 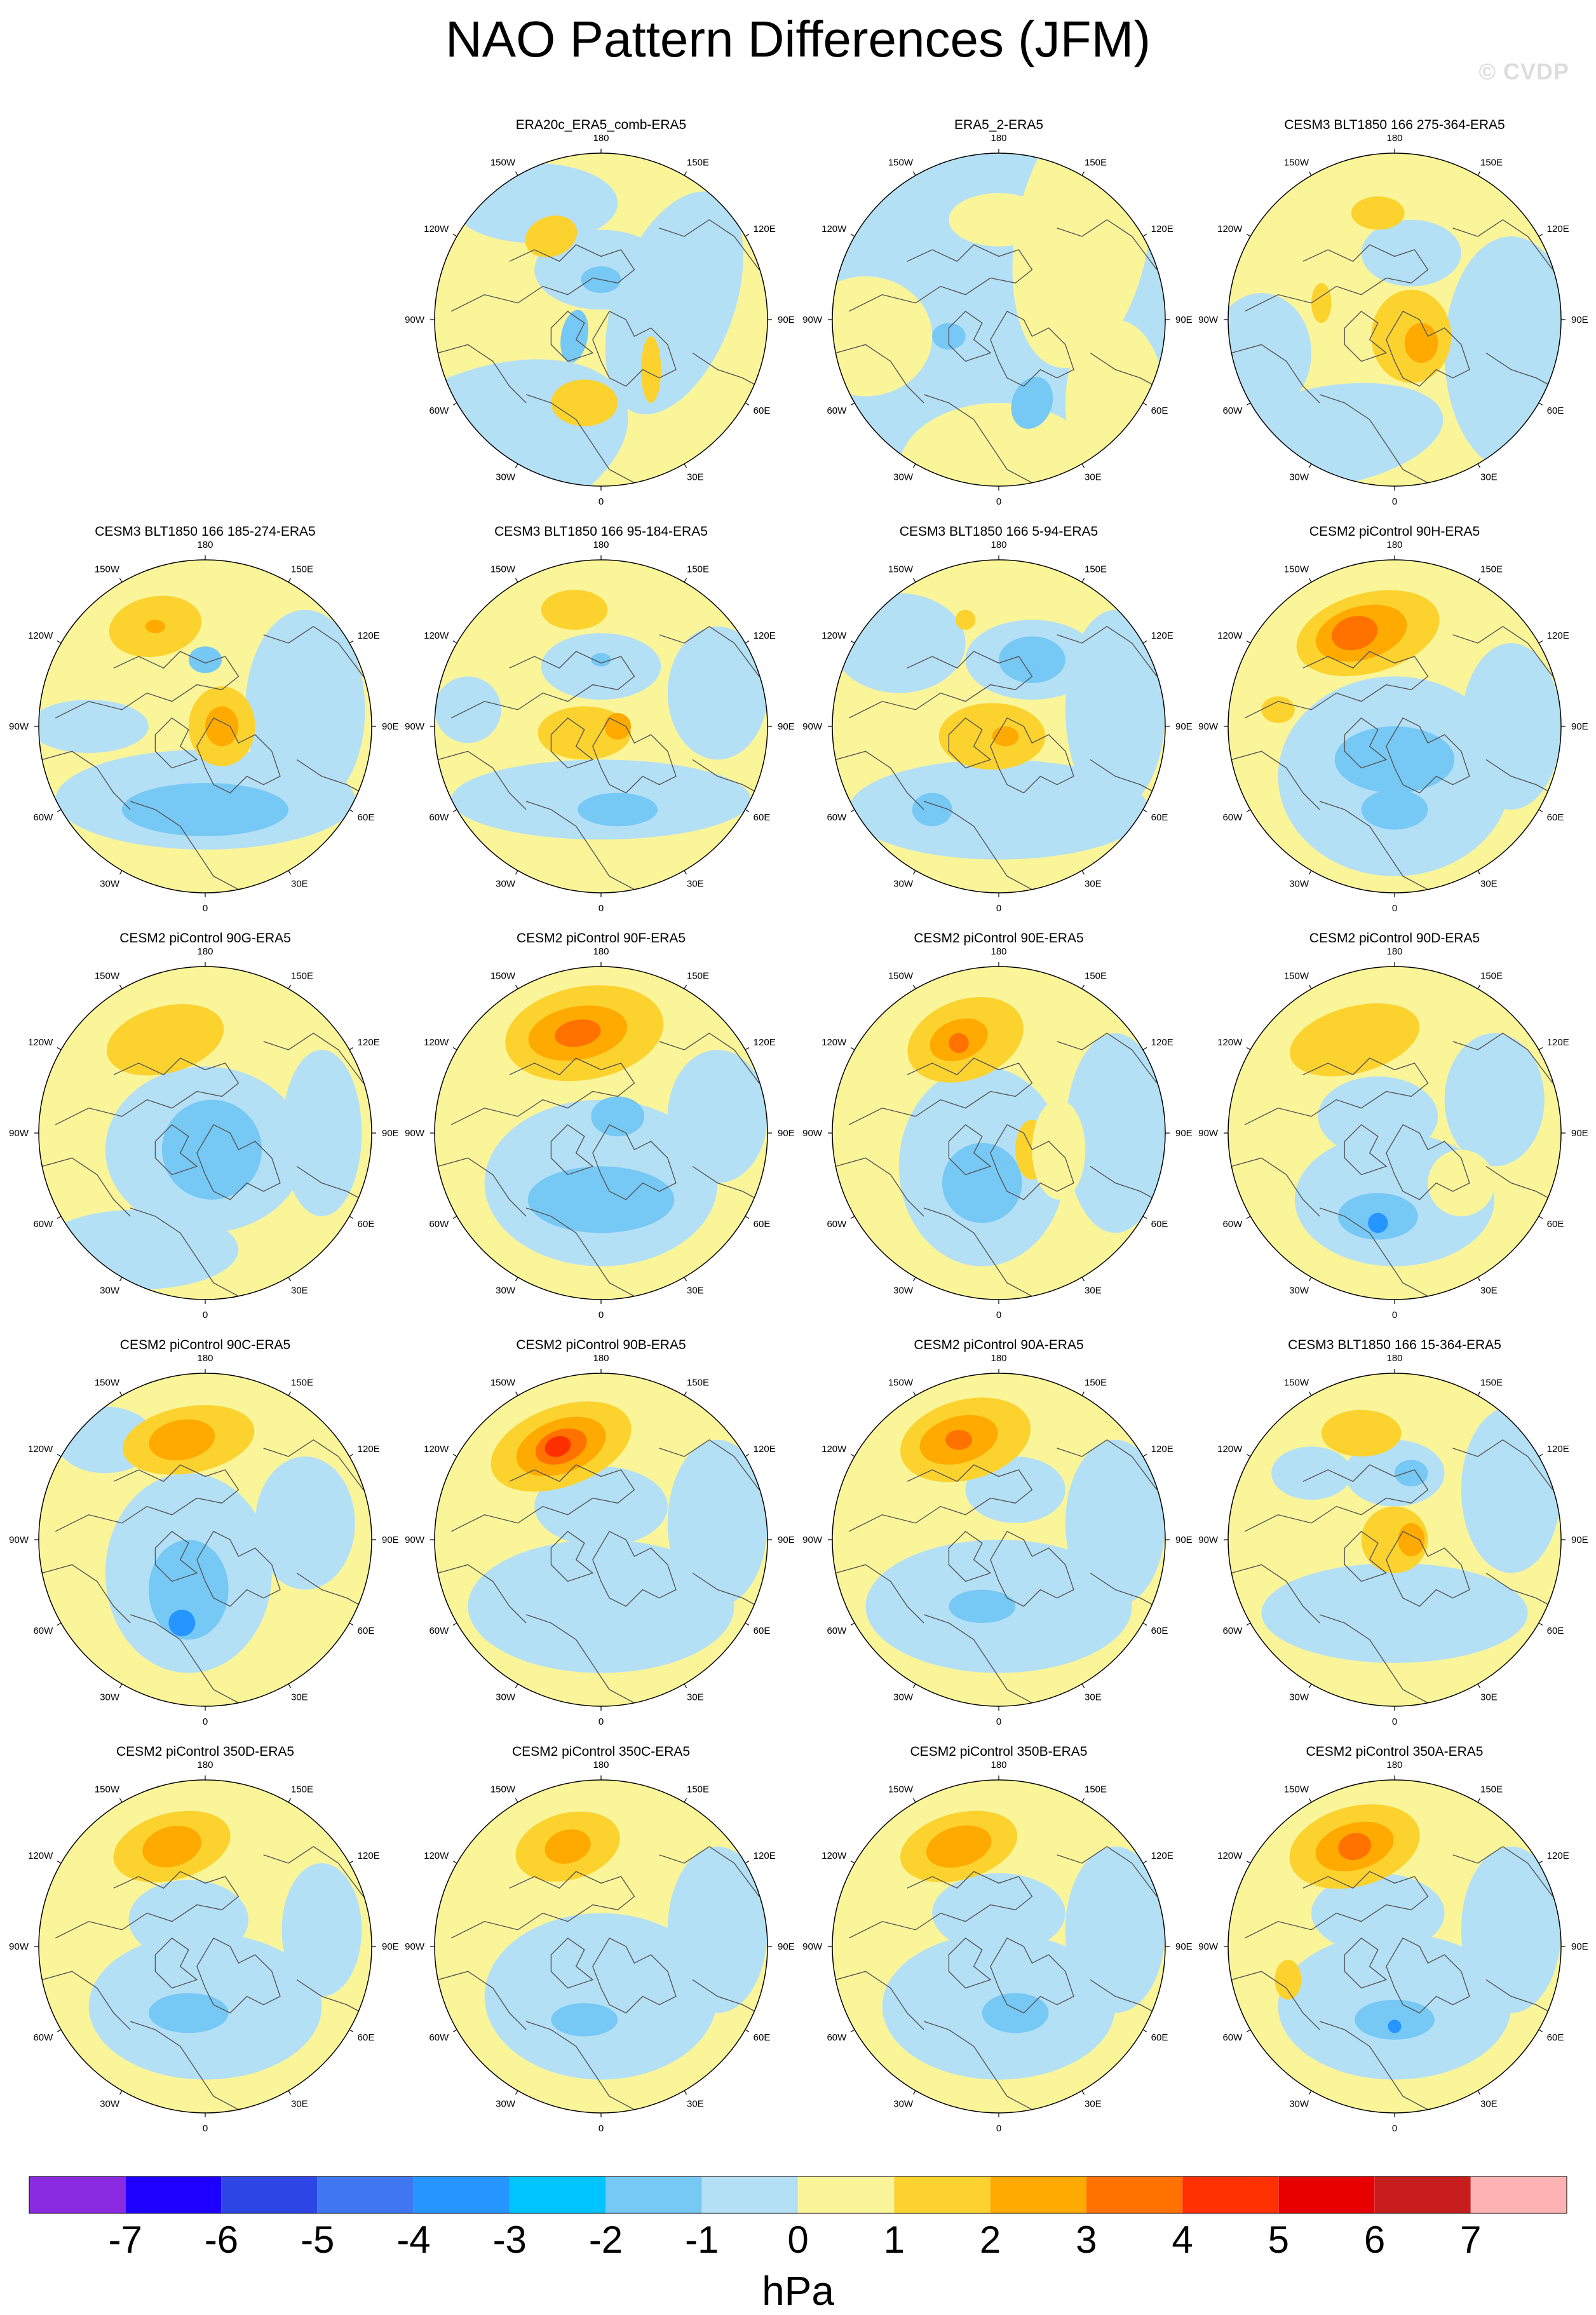 I want to click on colorbar-tick-label: 5, so click(x=1278, y=2239).